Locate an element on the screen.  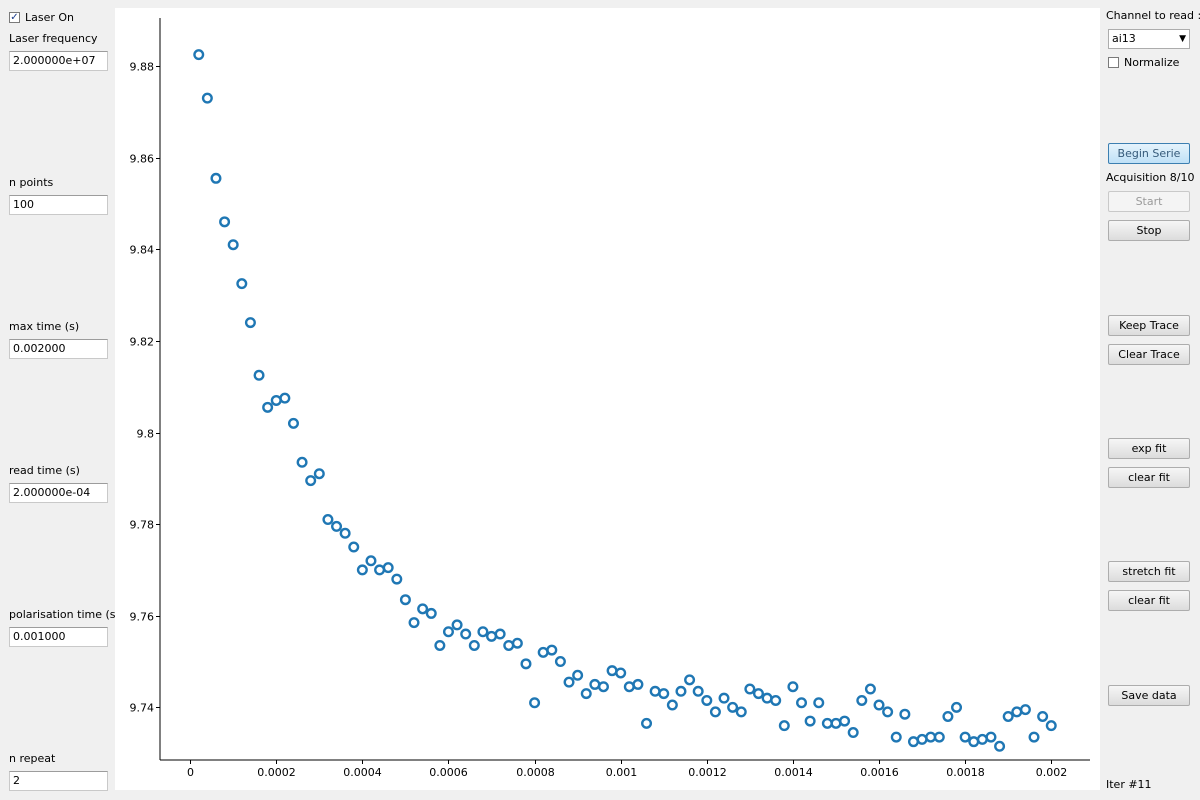
channel-select: ai13 ▼ is located at coordinates (1149, 39).